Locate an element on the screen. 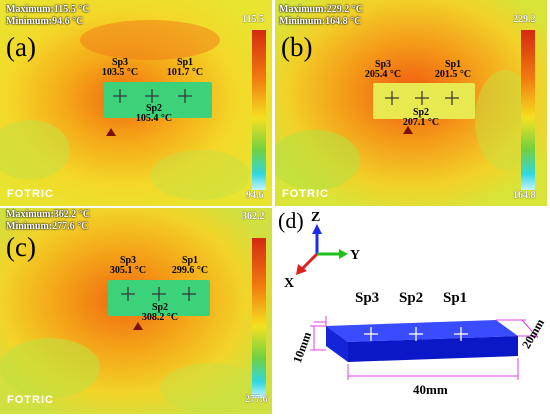  panel-label: (b) is located at coordinates (297, 47).